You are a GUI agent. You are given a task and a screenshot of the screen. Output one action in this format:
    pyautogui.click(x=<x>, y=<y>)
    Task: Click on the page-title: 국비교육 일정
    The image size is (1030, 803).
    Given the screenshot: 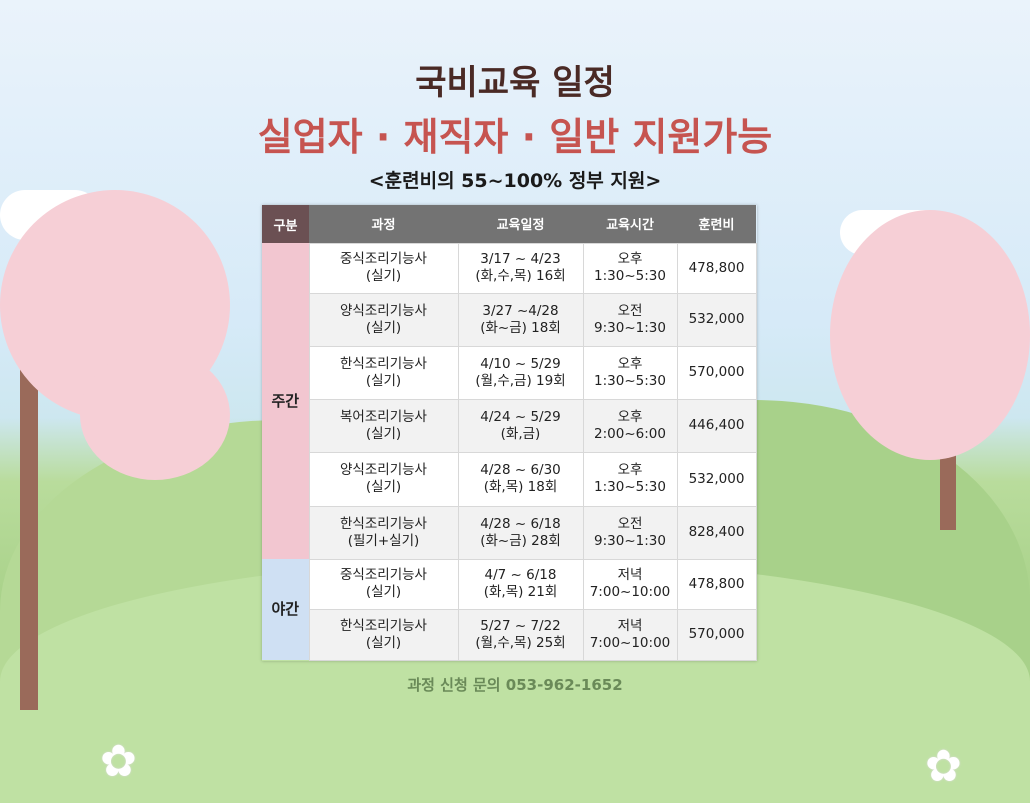 What is the action you would take?
    pyautogui.click(x=515, y=83)
    